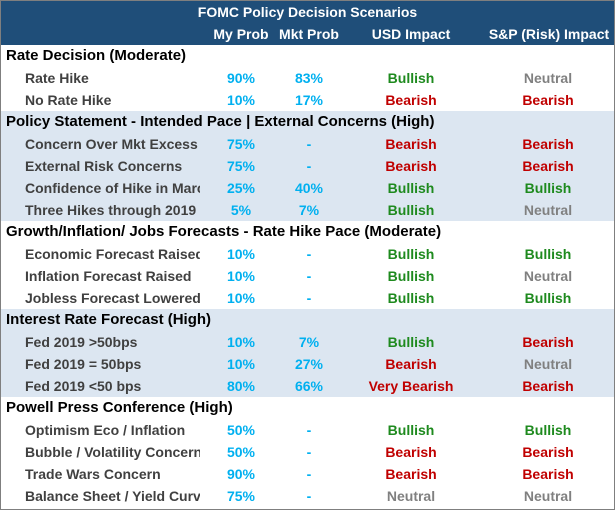  Describe the element at coordinates (411, 34) in the screenshot. I see `header-usd-impact: USD Impact` at that location.